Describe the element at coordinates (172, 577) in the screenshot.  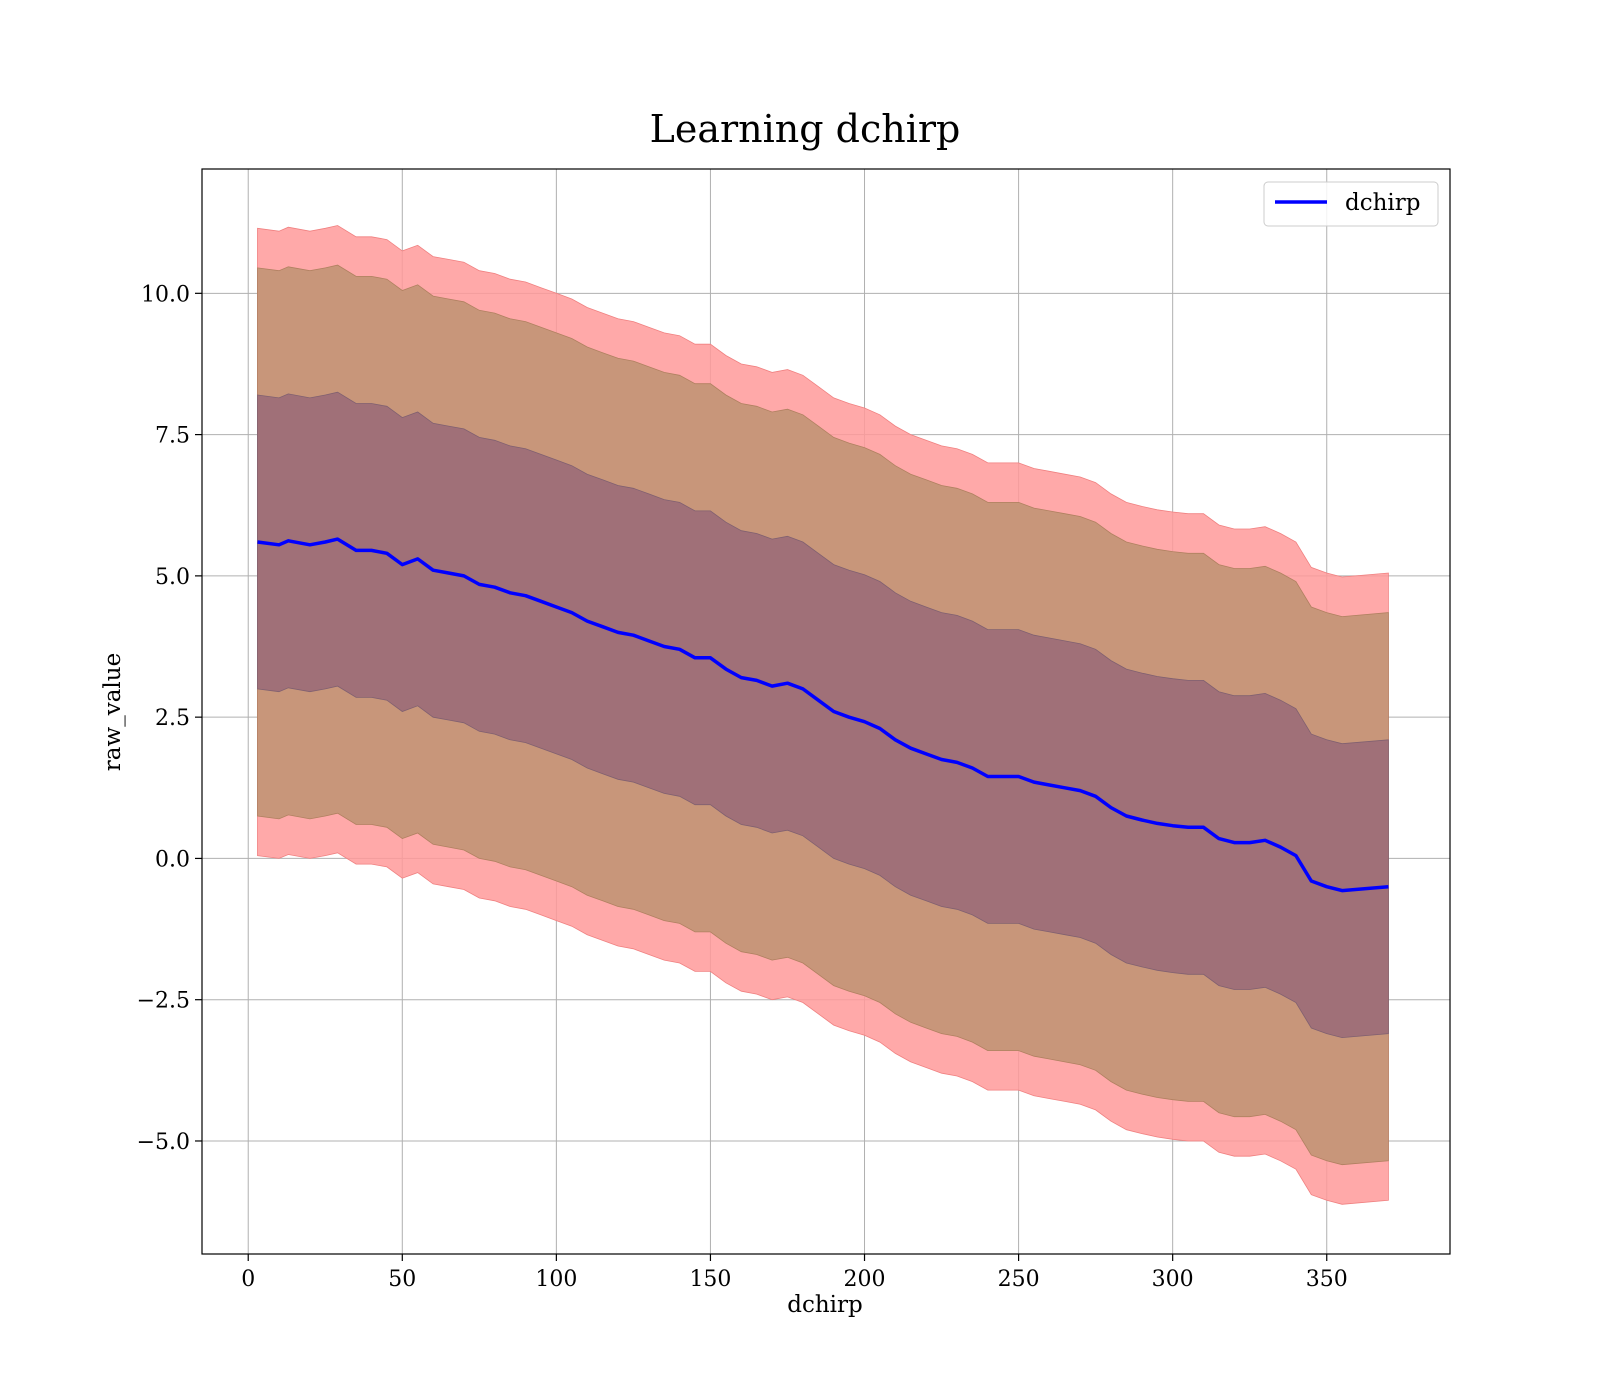
I see `y-tick-label: 5.0` at that location.